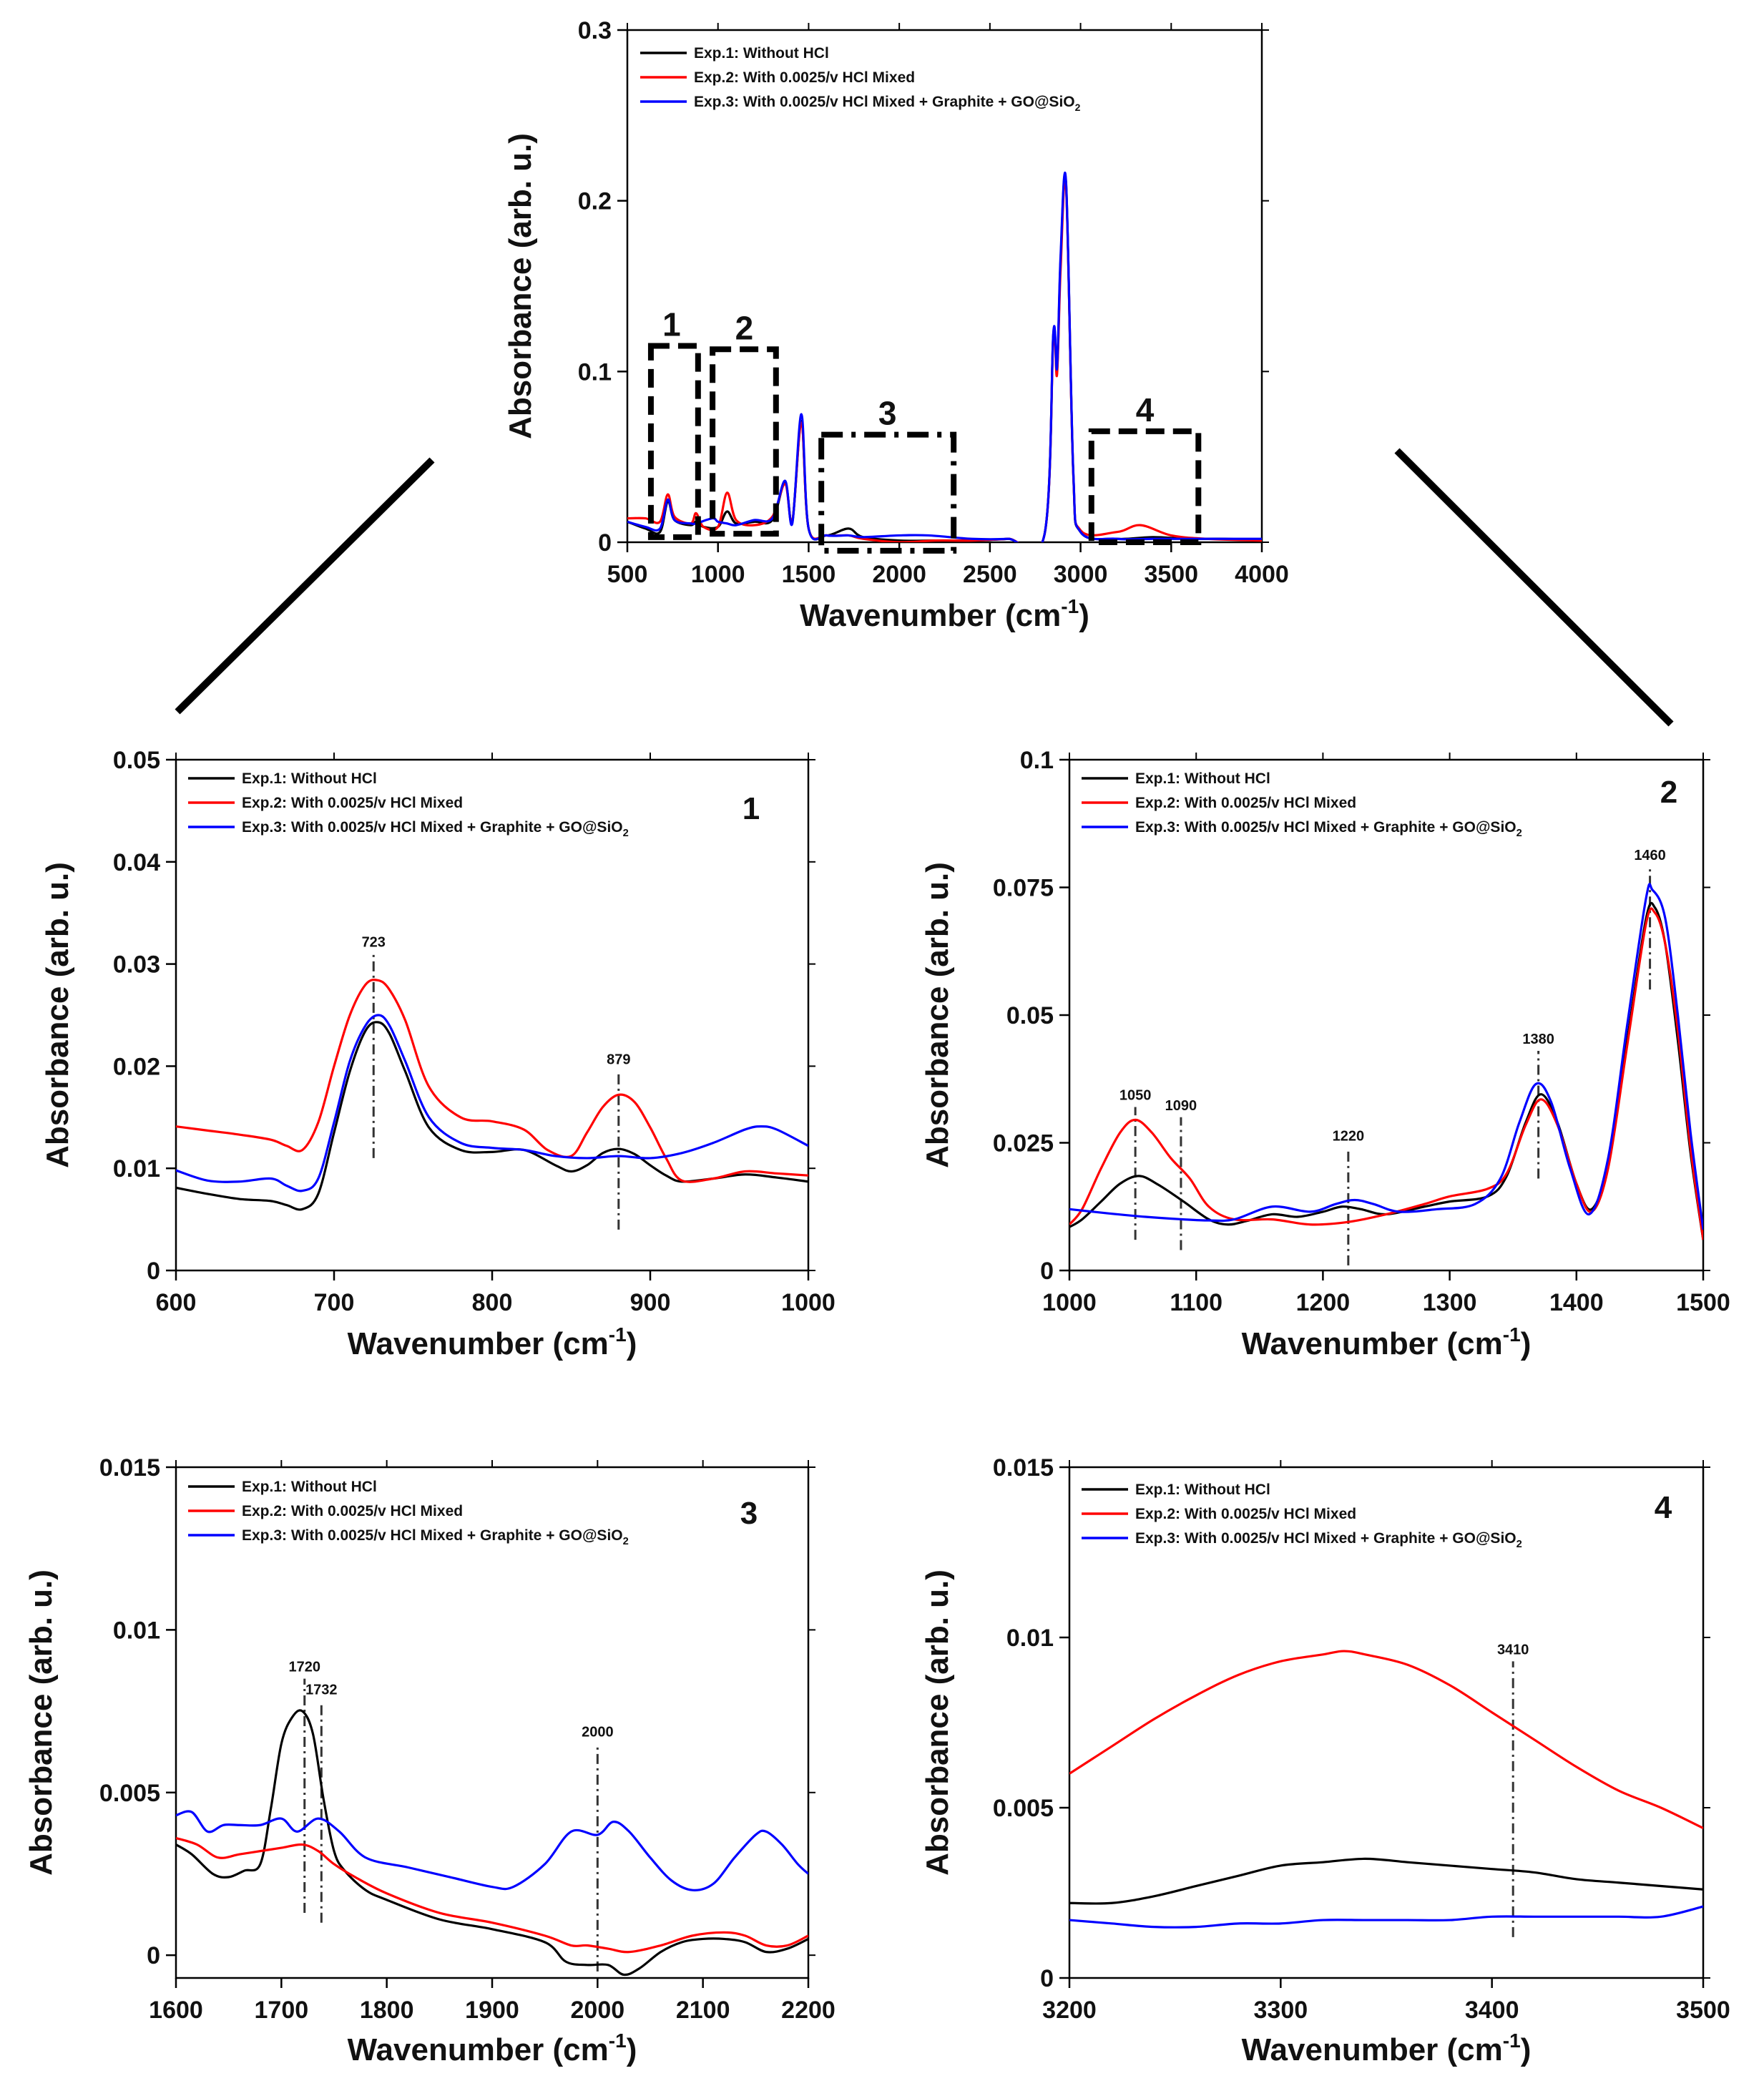  What do you see at coordinates (1145, 409) in the screenshot?
I see `region-box-label-4: 4` at bounding box center [1145, 409].